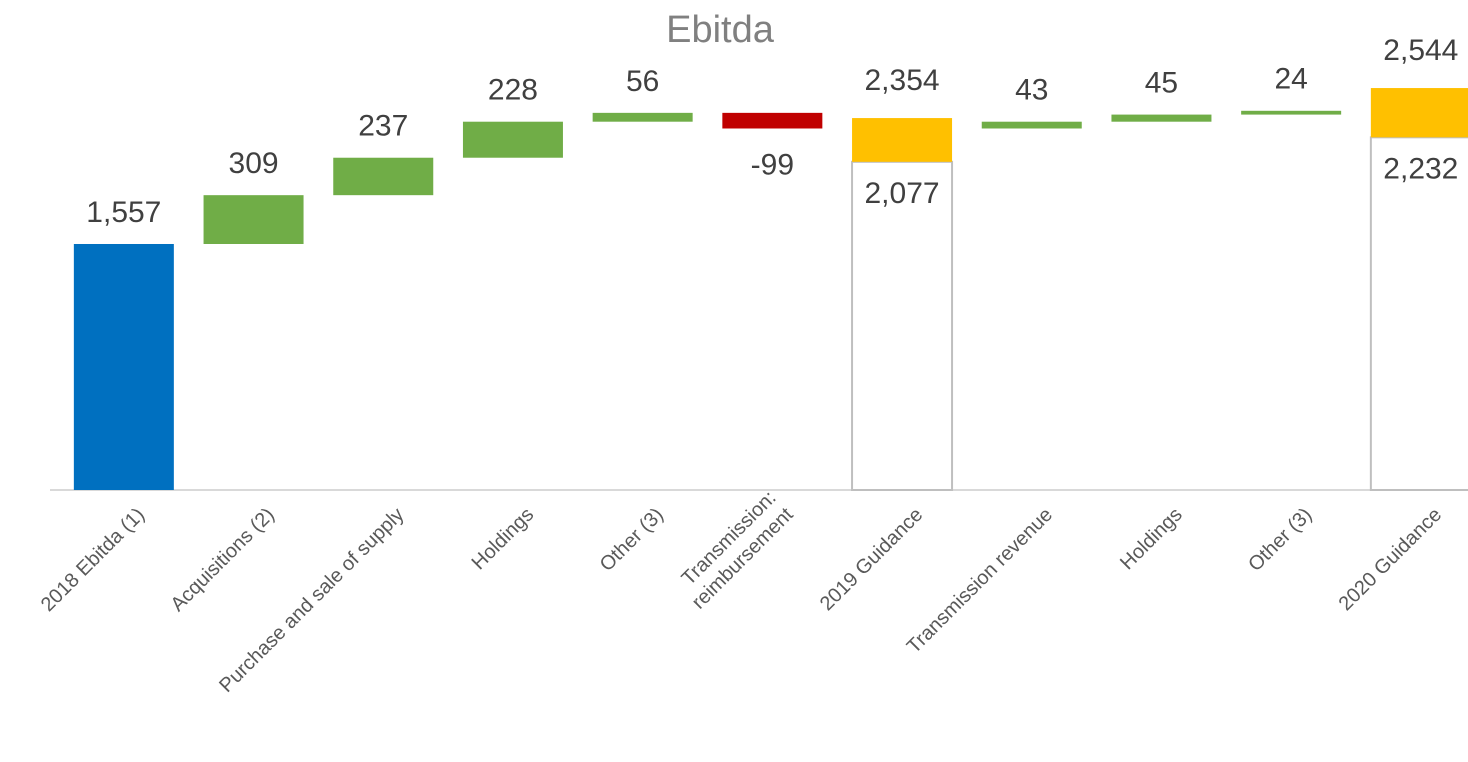 The width and height of the screenshot is (1468, 762). I want to click on data-label: 24, so click(1290, 79).